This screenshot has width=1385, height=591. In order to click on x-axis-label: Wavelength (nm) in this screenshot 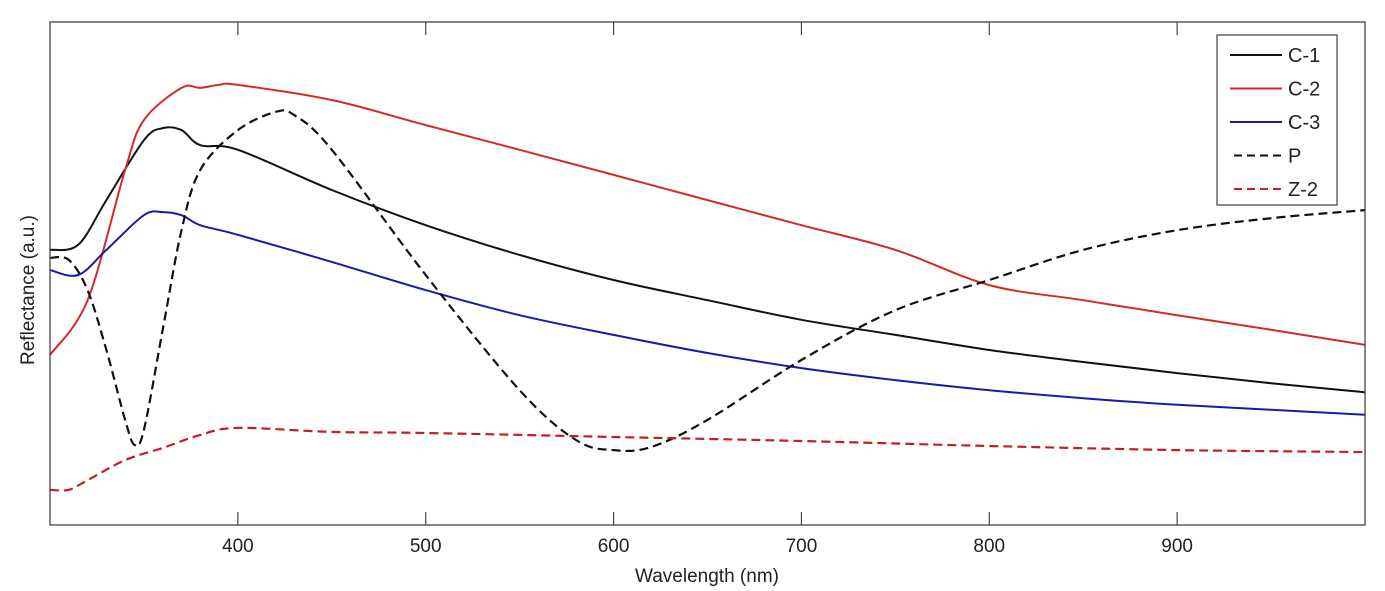, I will do `click(707, 576)`.